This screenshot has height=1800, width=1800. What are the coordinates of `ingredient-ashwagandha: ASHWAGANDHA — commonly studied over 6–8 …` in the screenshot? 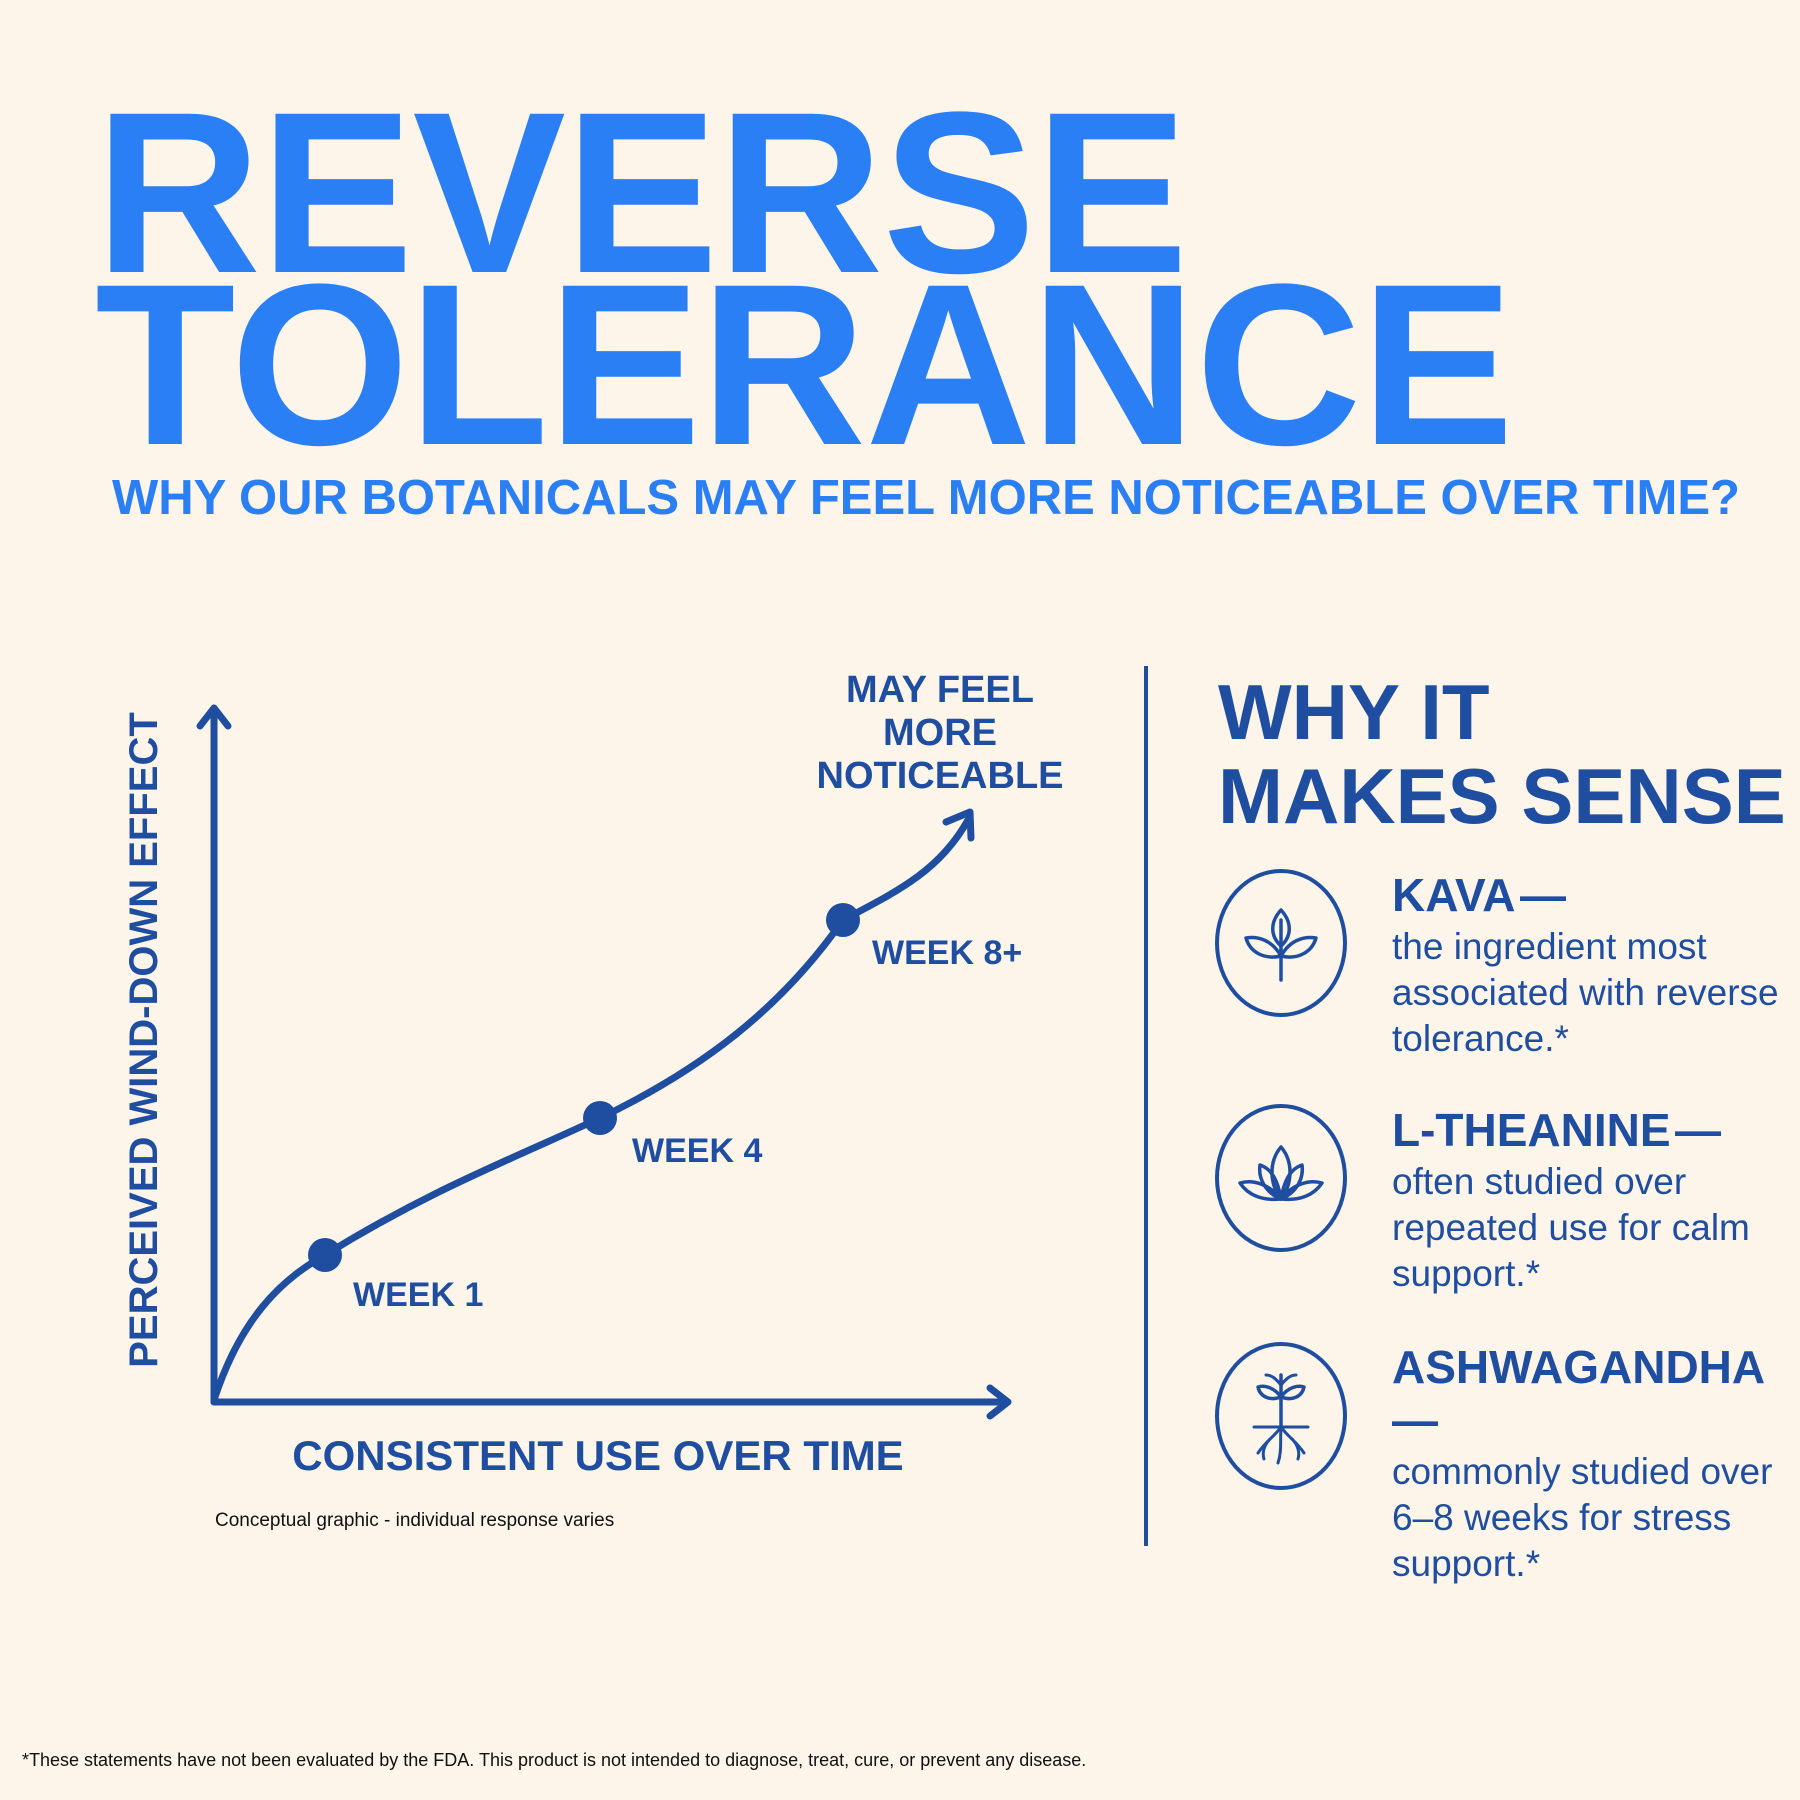 It's located at (1495, 1462).